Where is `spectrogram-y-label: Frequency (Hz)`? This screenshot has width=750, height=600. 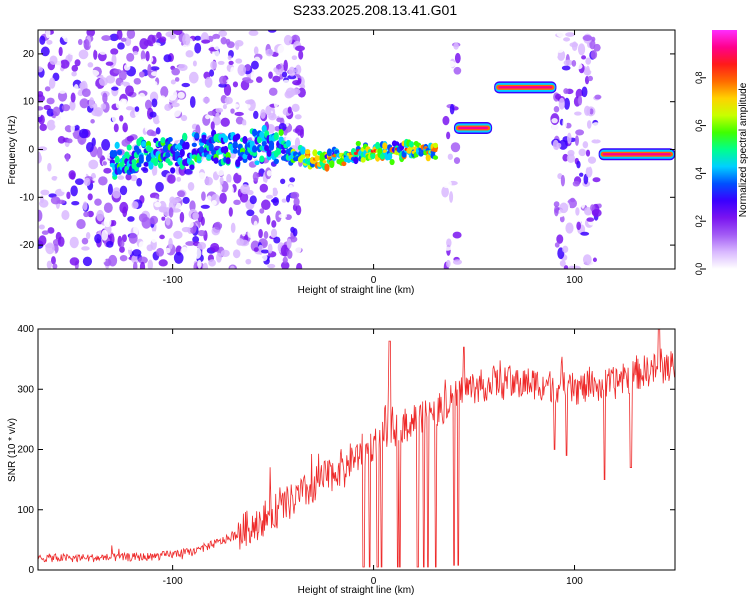
spectrogram-y-label: Frequency (Hz) is located at coordinates (12, 150).